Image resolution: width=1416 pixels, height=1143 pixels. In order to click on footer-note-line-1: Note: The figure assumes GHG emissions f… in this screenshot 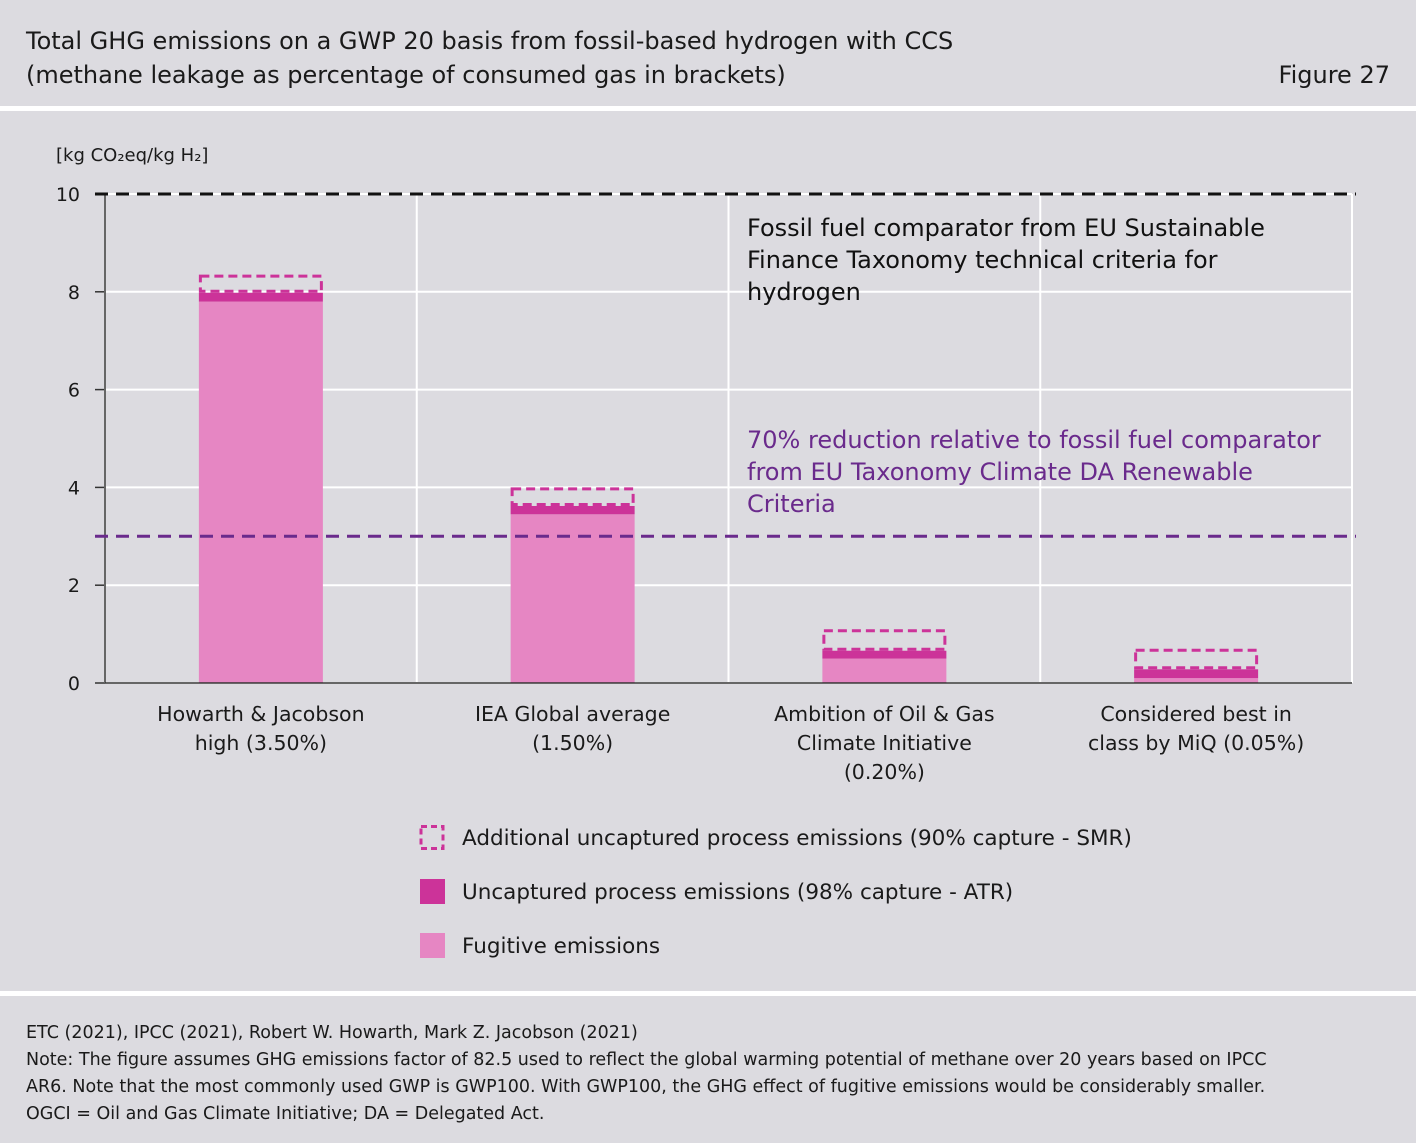, I will do `click(646, 1060)`.